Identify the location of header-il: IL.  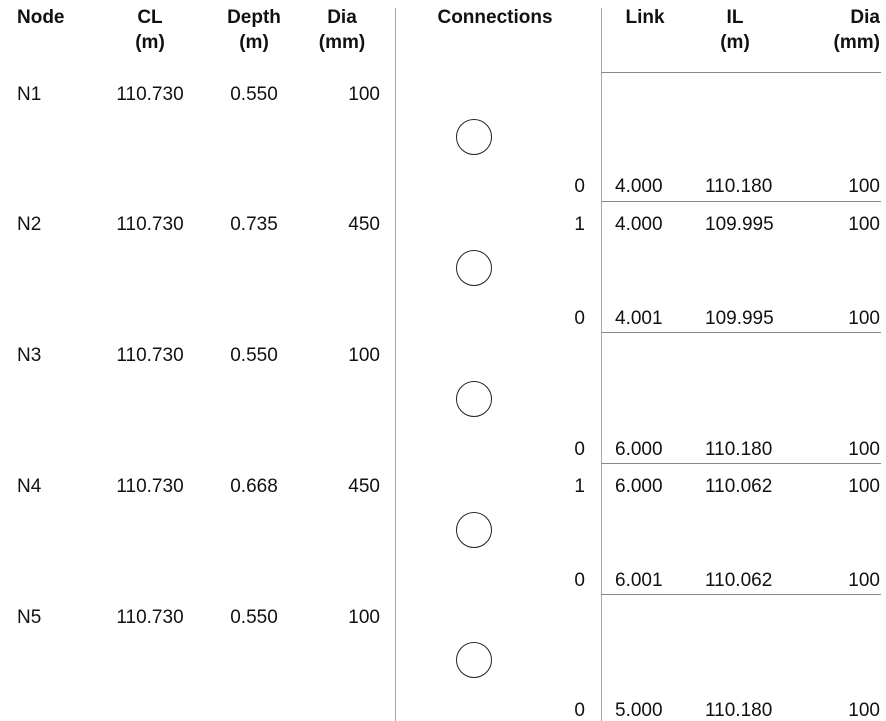
(735, 17).